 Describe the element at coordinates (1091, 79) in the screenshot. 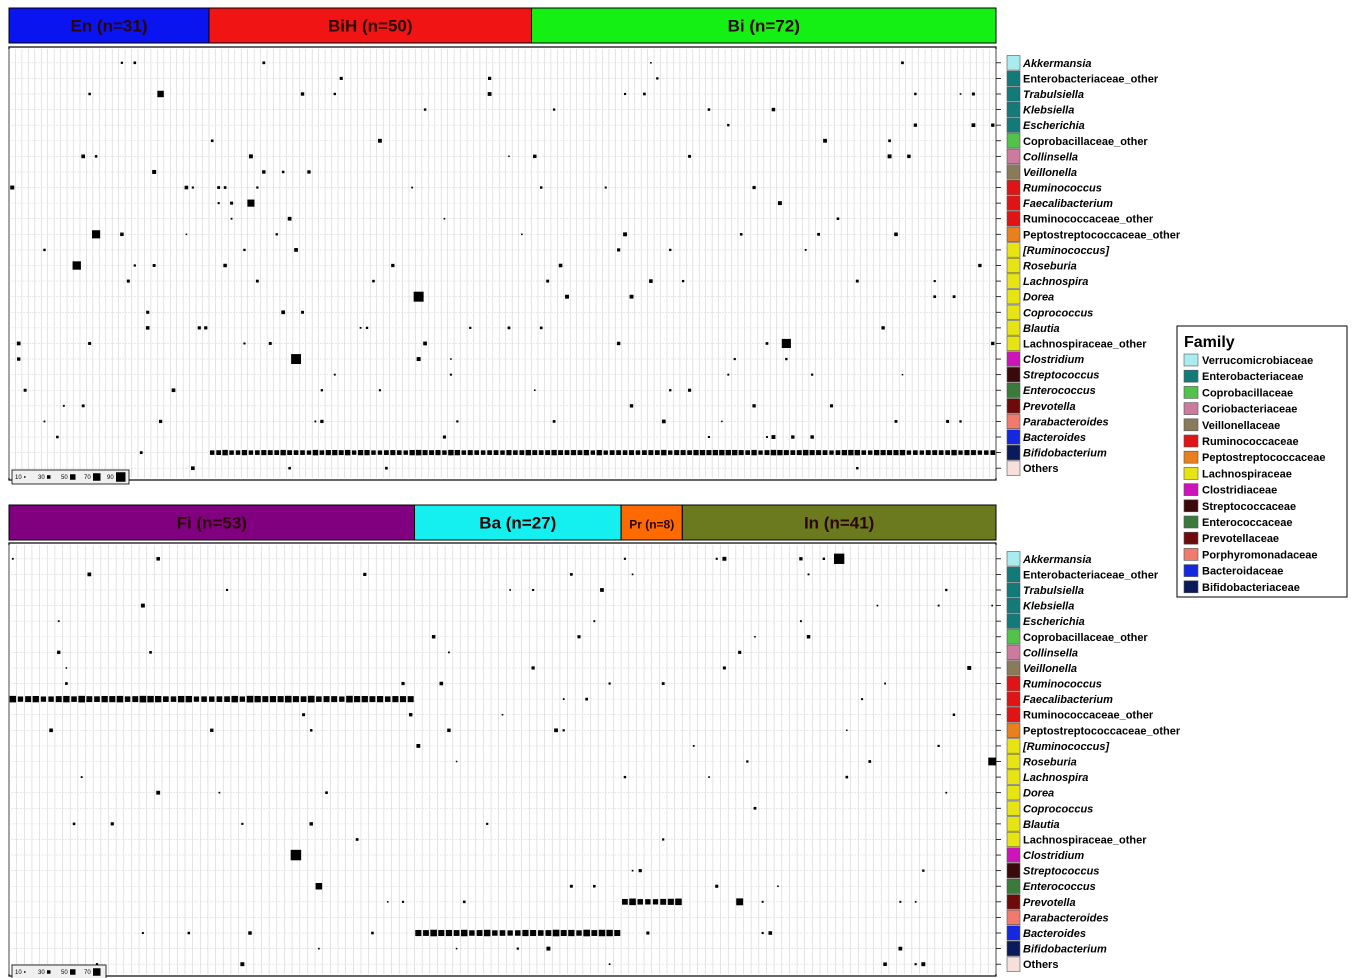

I see `row-label: Enterobacteriaceae_other` at that location.